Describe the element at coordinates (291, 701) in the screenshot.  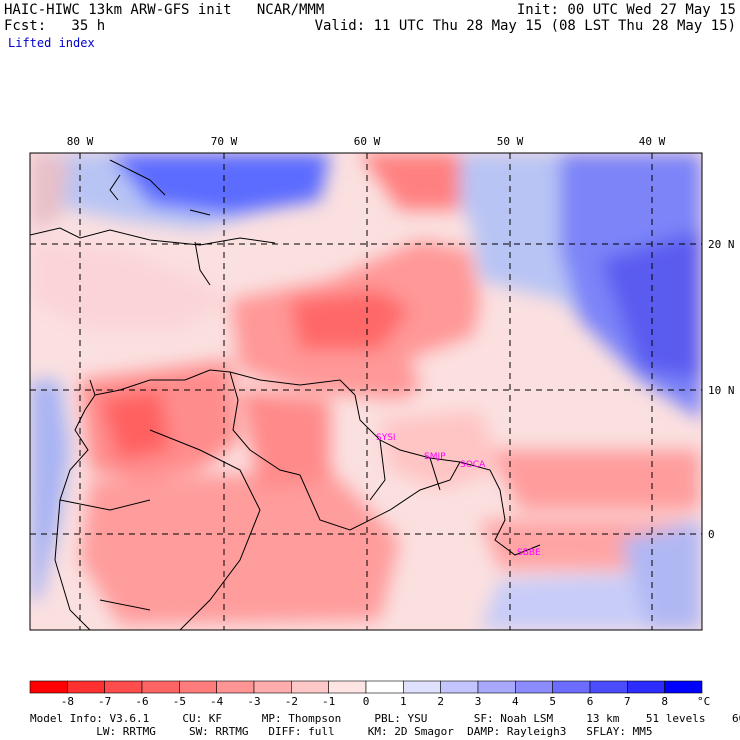
I see `colorbar-tick-label: -2` at that location.